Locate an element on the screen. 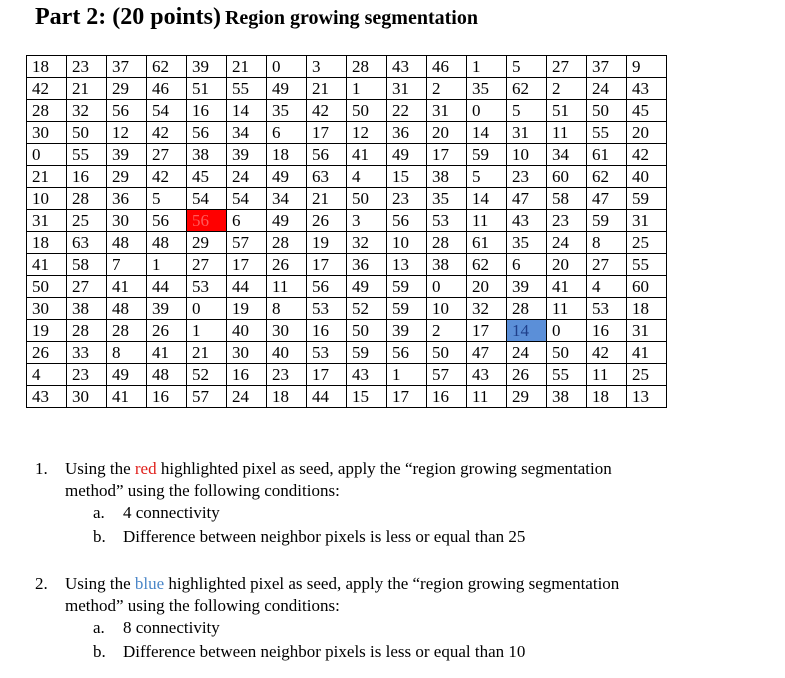 This screenshot has width=785, height=678. grid-cell: 9 is located at coordinates (646, 66).